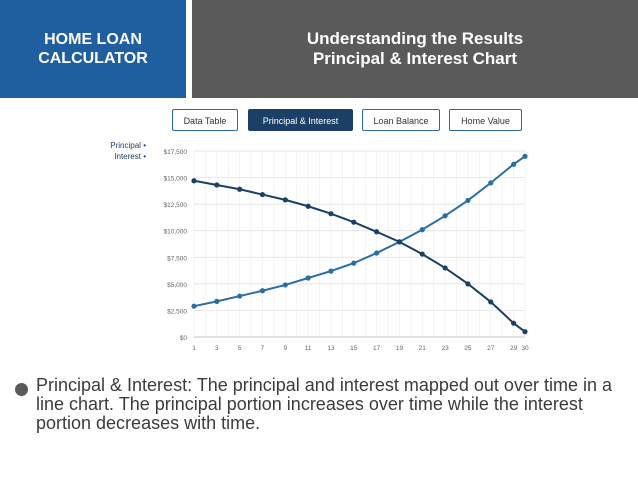  What do you see at coordinates (176, 205) in the screenshot?
I see `y-tick-label: $12,500` at bounding box center [176, 205].